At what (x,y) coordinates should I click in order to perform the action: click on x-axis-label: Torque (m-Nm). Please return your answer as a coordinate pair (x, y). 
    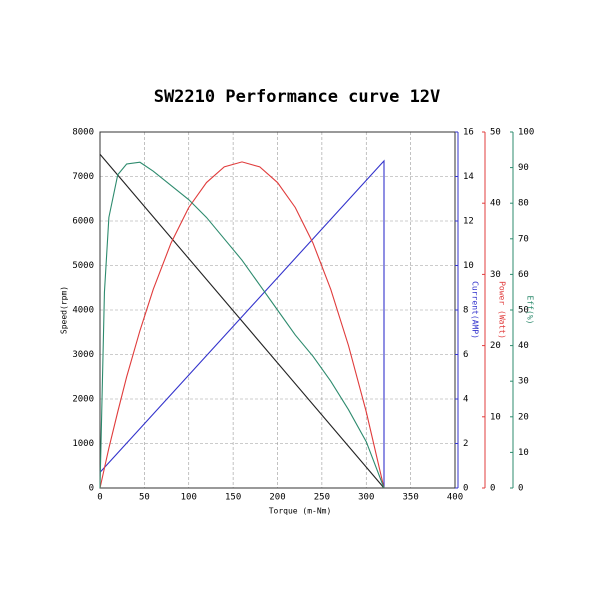
    Looking at the image, I should click on (300, 511).